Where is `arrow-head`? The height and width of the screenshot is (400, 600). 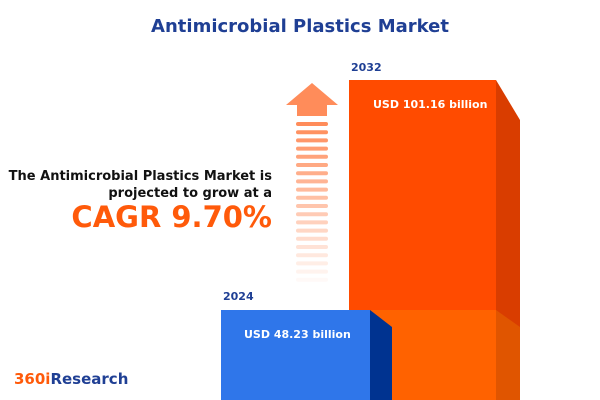
arrow-head is located at coordinates (312, 99).